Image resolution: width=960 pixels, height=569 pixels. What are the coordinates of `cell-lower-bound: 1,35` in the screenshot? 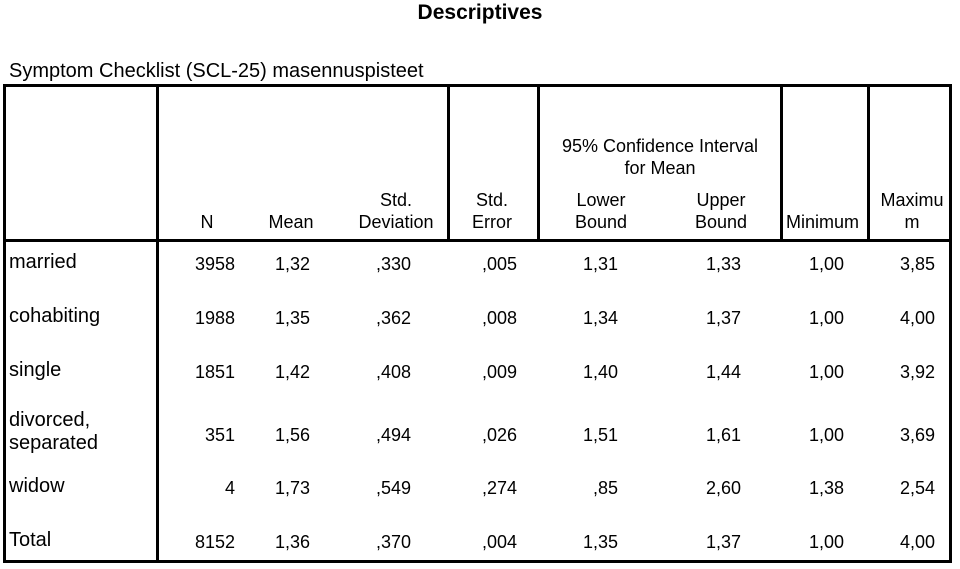 It's located at (600, 542).